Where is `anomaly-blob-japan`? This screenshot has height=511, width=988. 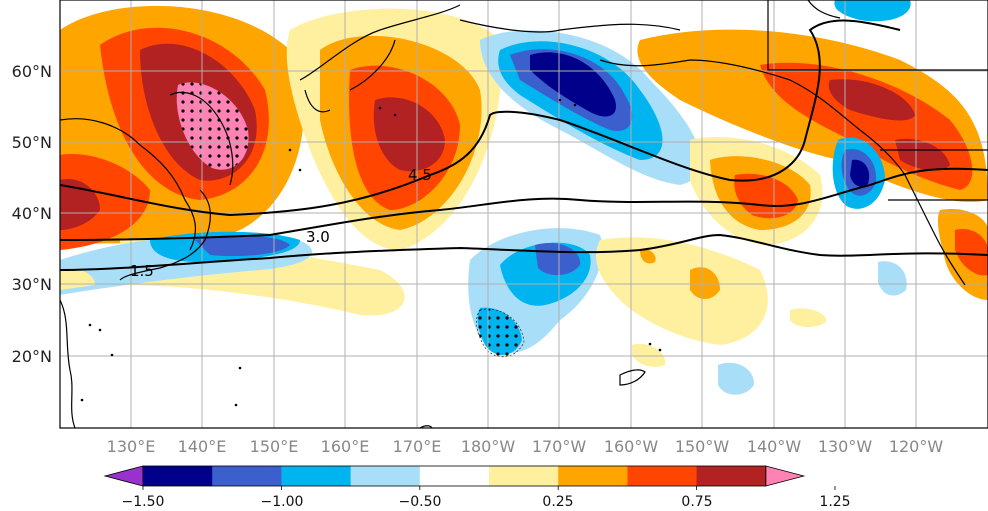 anomaly-blob-japan is located at coordinates (105, 202).